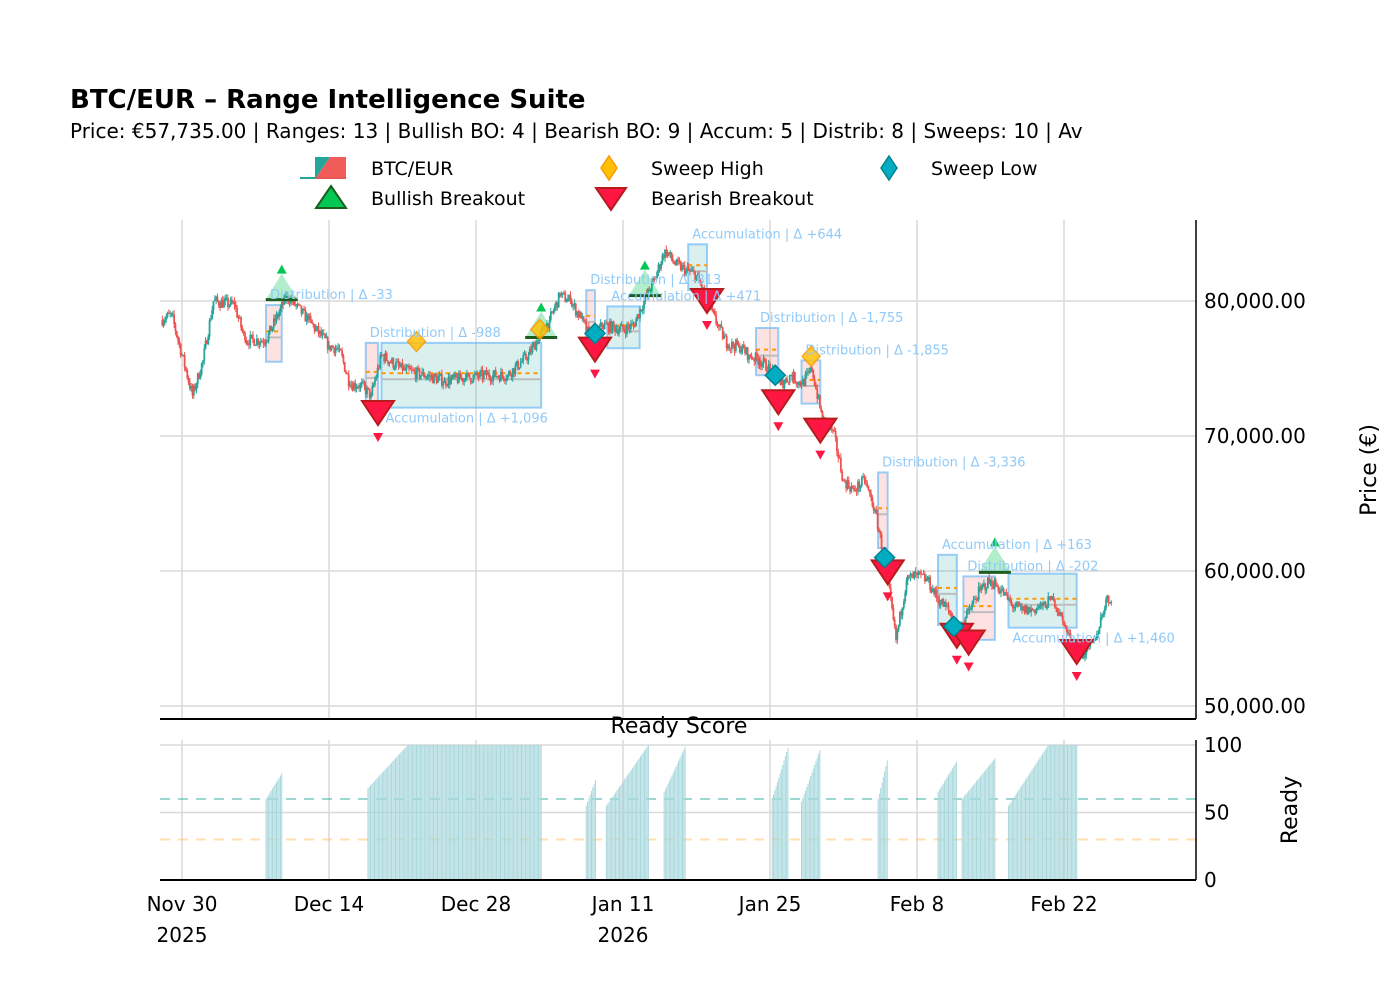  What do you see at coordinates (1223, 745) in the screenshot?
I see `ready-y-tick-label: 100` at bounding box center [1223, 745].